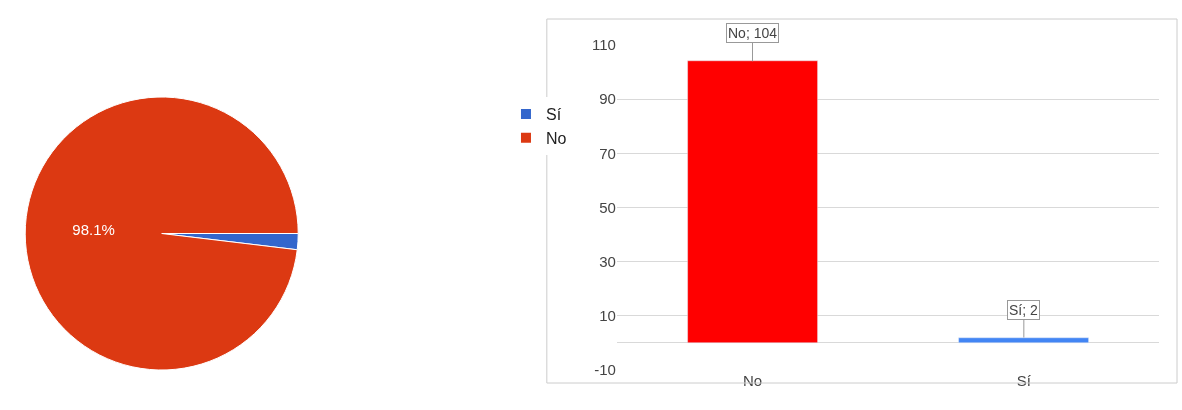 This screenshot has width=1182, height=410. Describe the element at coordinates (607, 261) in the screenshot. I see `y-tick-label: 30` at that location.